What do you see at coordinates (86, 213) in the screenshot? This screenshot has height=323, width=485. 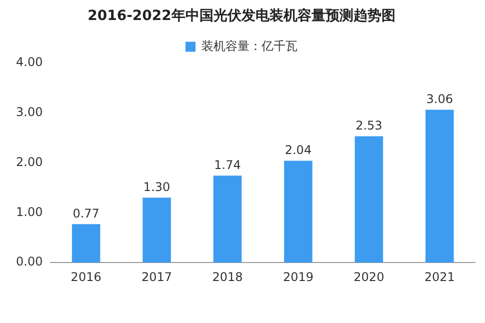 I see `text: 0.77` at bounding box center [86, 213].